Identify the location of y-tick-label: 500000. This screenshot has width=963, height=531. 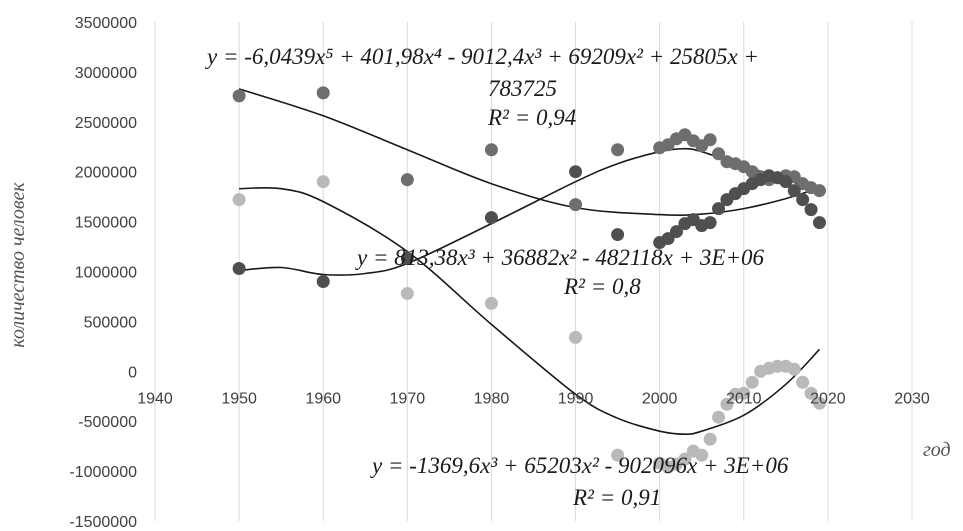
(110, 322).